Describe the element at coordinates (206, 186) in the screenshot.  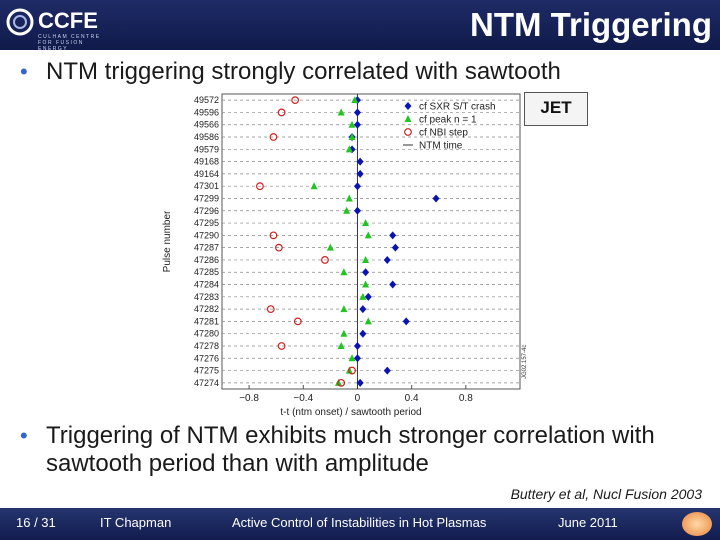
I see `y-tick-label: 47301` at that location.